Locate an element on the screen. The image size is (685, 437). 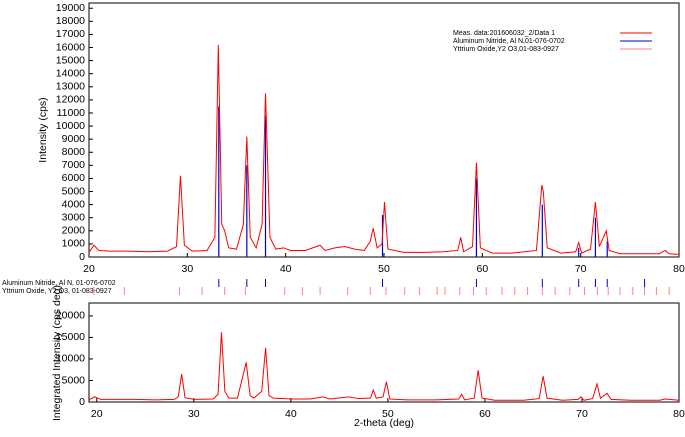
y-axis-label: Intensity (cps) is located at coordinates (43, 129).